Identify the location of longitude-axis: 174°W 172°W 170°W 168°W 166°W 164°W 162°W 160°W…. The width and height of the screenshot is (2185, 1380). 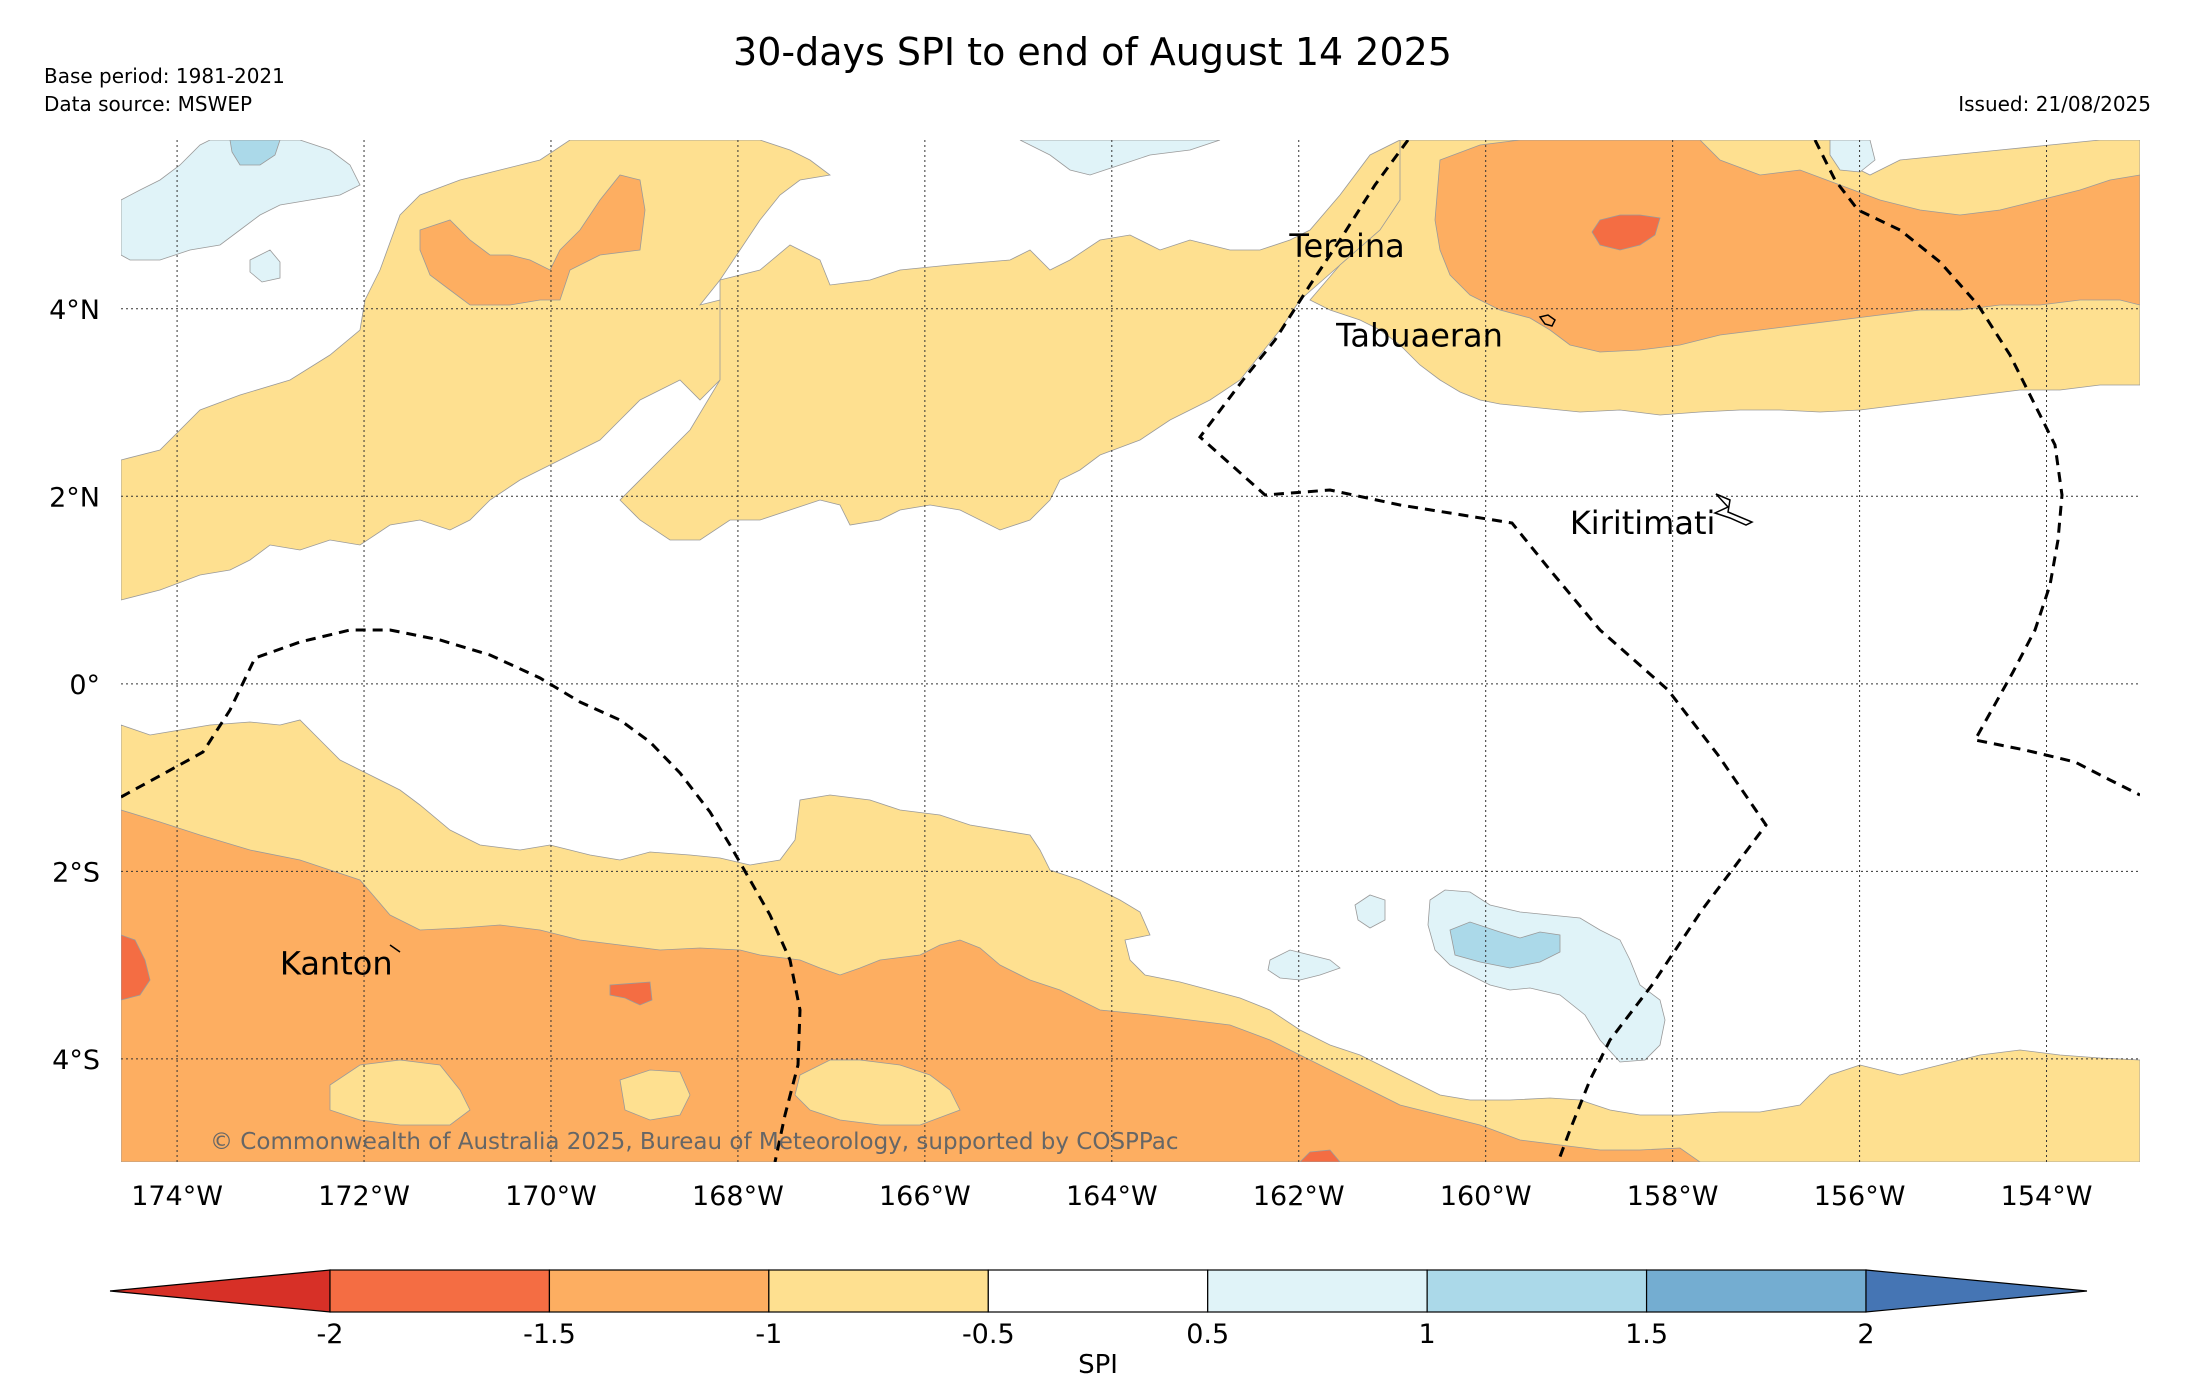
(1111, 1196).